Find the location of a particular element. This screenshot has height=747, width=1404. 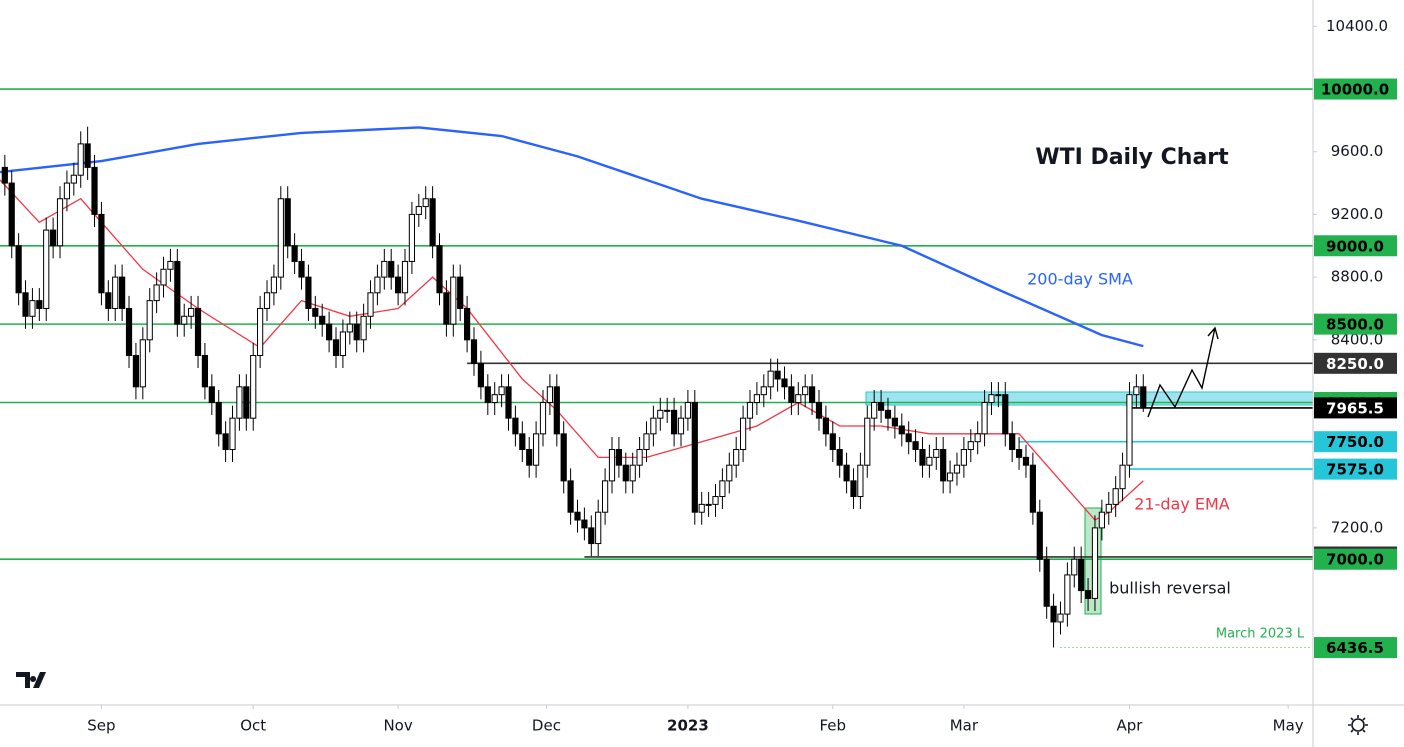

ema-label: 21-day EMA is located at coordinates (1182, 504).